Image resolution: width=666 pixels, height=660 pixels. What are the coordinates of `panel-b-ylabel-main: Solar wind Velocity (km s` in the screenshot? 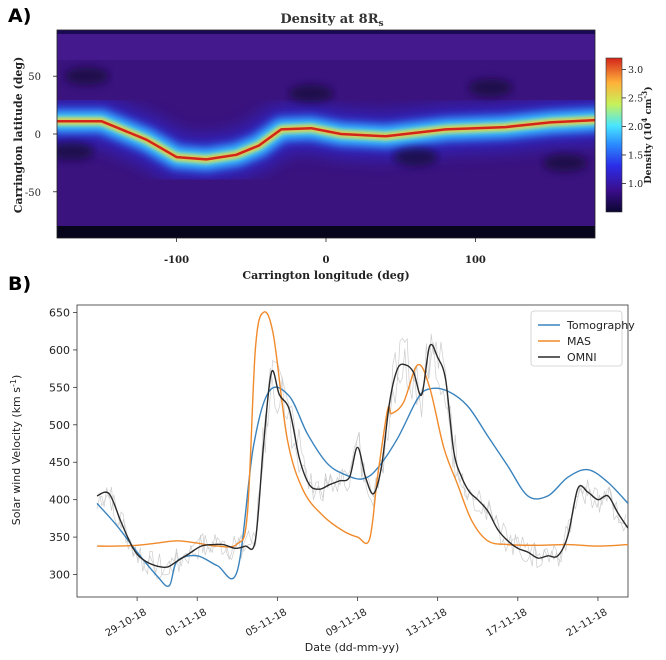 It's located at (16, 456).